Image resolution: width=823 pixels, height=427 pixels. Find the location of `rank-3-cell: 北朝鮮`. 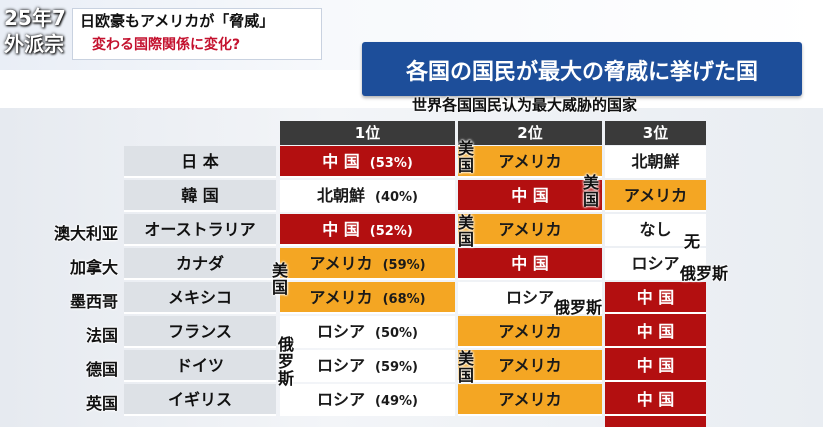

rank-3-cell: 北朝鮮 is located at coordinates (655, 162).